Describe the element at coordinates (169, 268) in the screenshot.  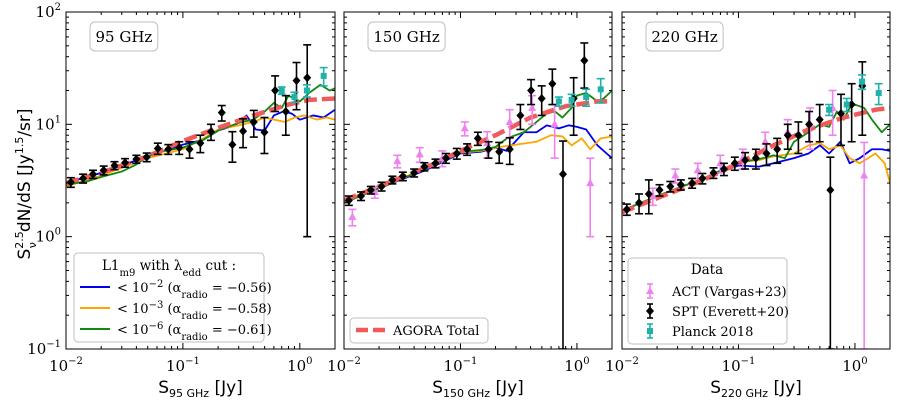
I see `legend-title: L1m9 with λedd cut :` at that location.